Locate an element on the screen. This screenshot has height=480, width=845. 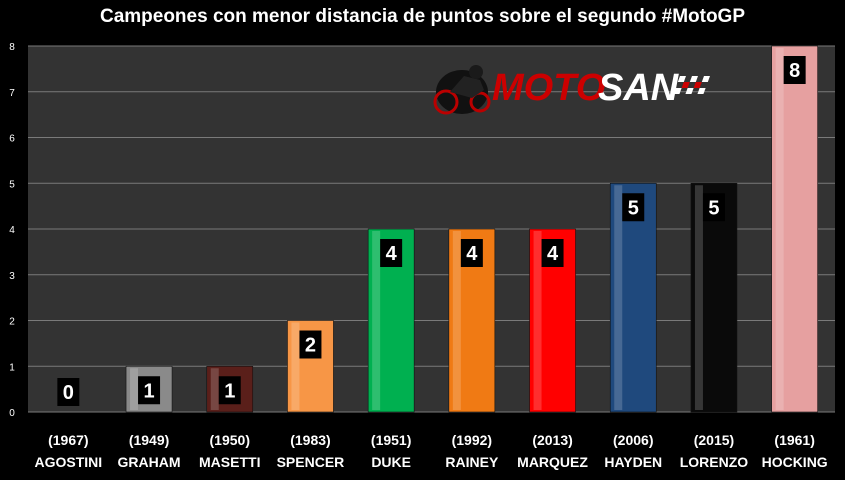
category-name-label: RAINEY is located at coordinates (472, 462).